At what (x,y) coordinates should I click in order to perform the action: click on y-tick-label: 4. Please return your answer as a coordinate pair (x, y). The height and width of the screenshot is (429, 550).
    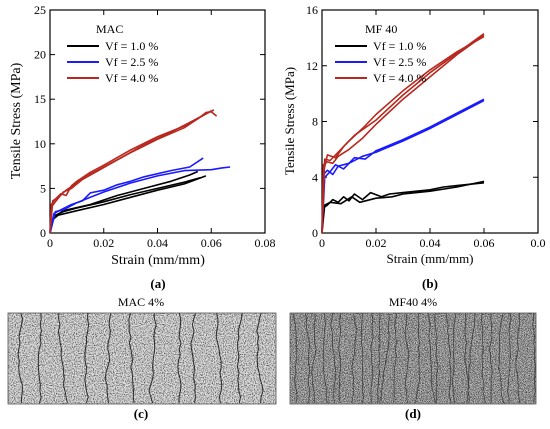
    Looking at the image, I should click on (315, 177).